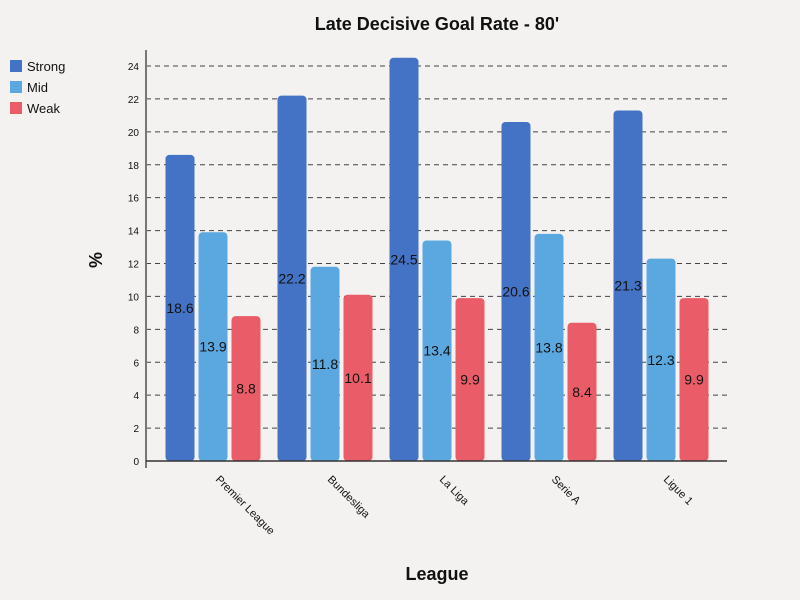 The image size is (800, 600). What do you see at coordinates (96, 260) in the screenshot?
I see `y-axis-label: %` at bounding box center [96, 260].